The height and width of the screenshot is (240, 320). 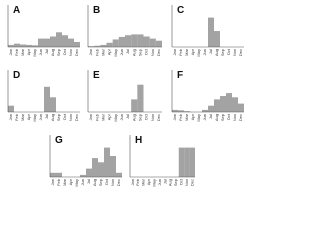 I want to click on panel-title: D, so click(x=16, y=75).